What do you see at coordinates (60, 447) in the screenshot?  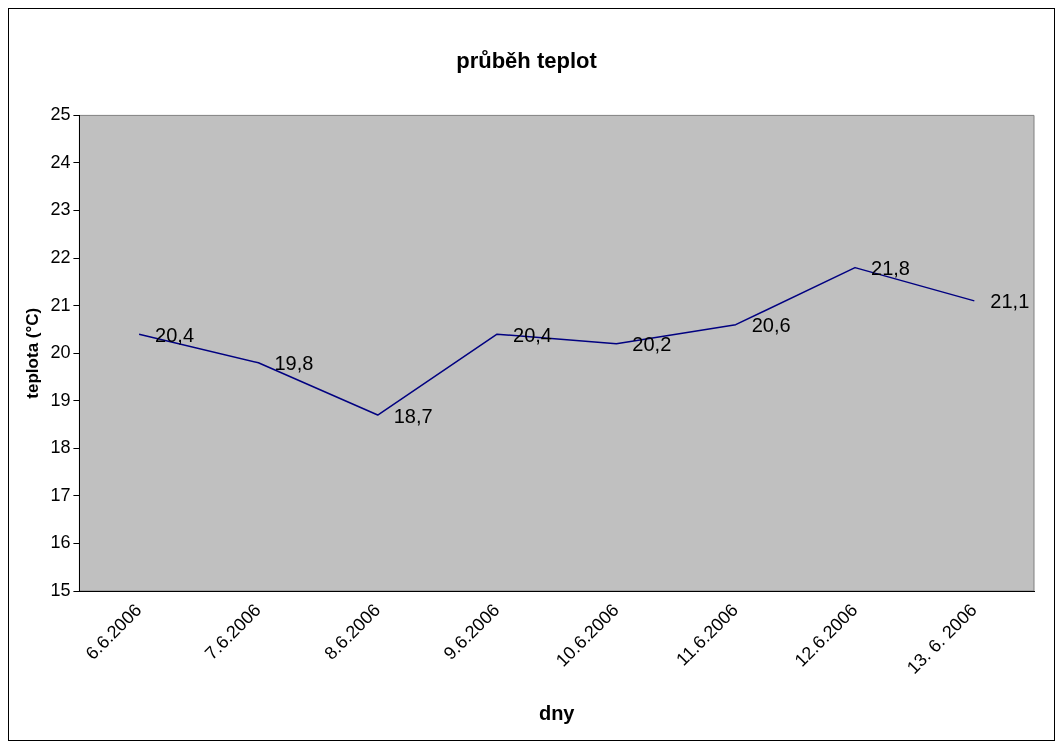 I see `y-tick-label: 18` at bounding box center [60, 447].